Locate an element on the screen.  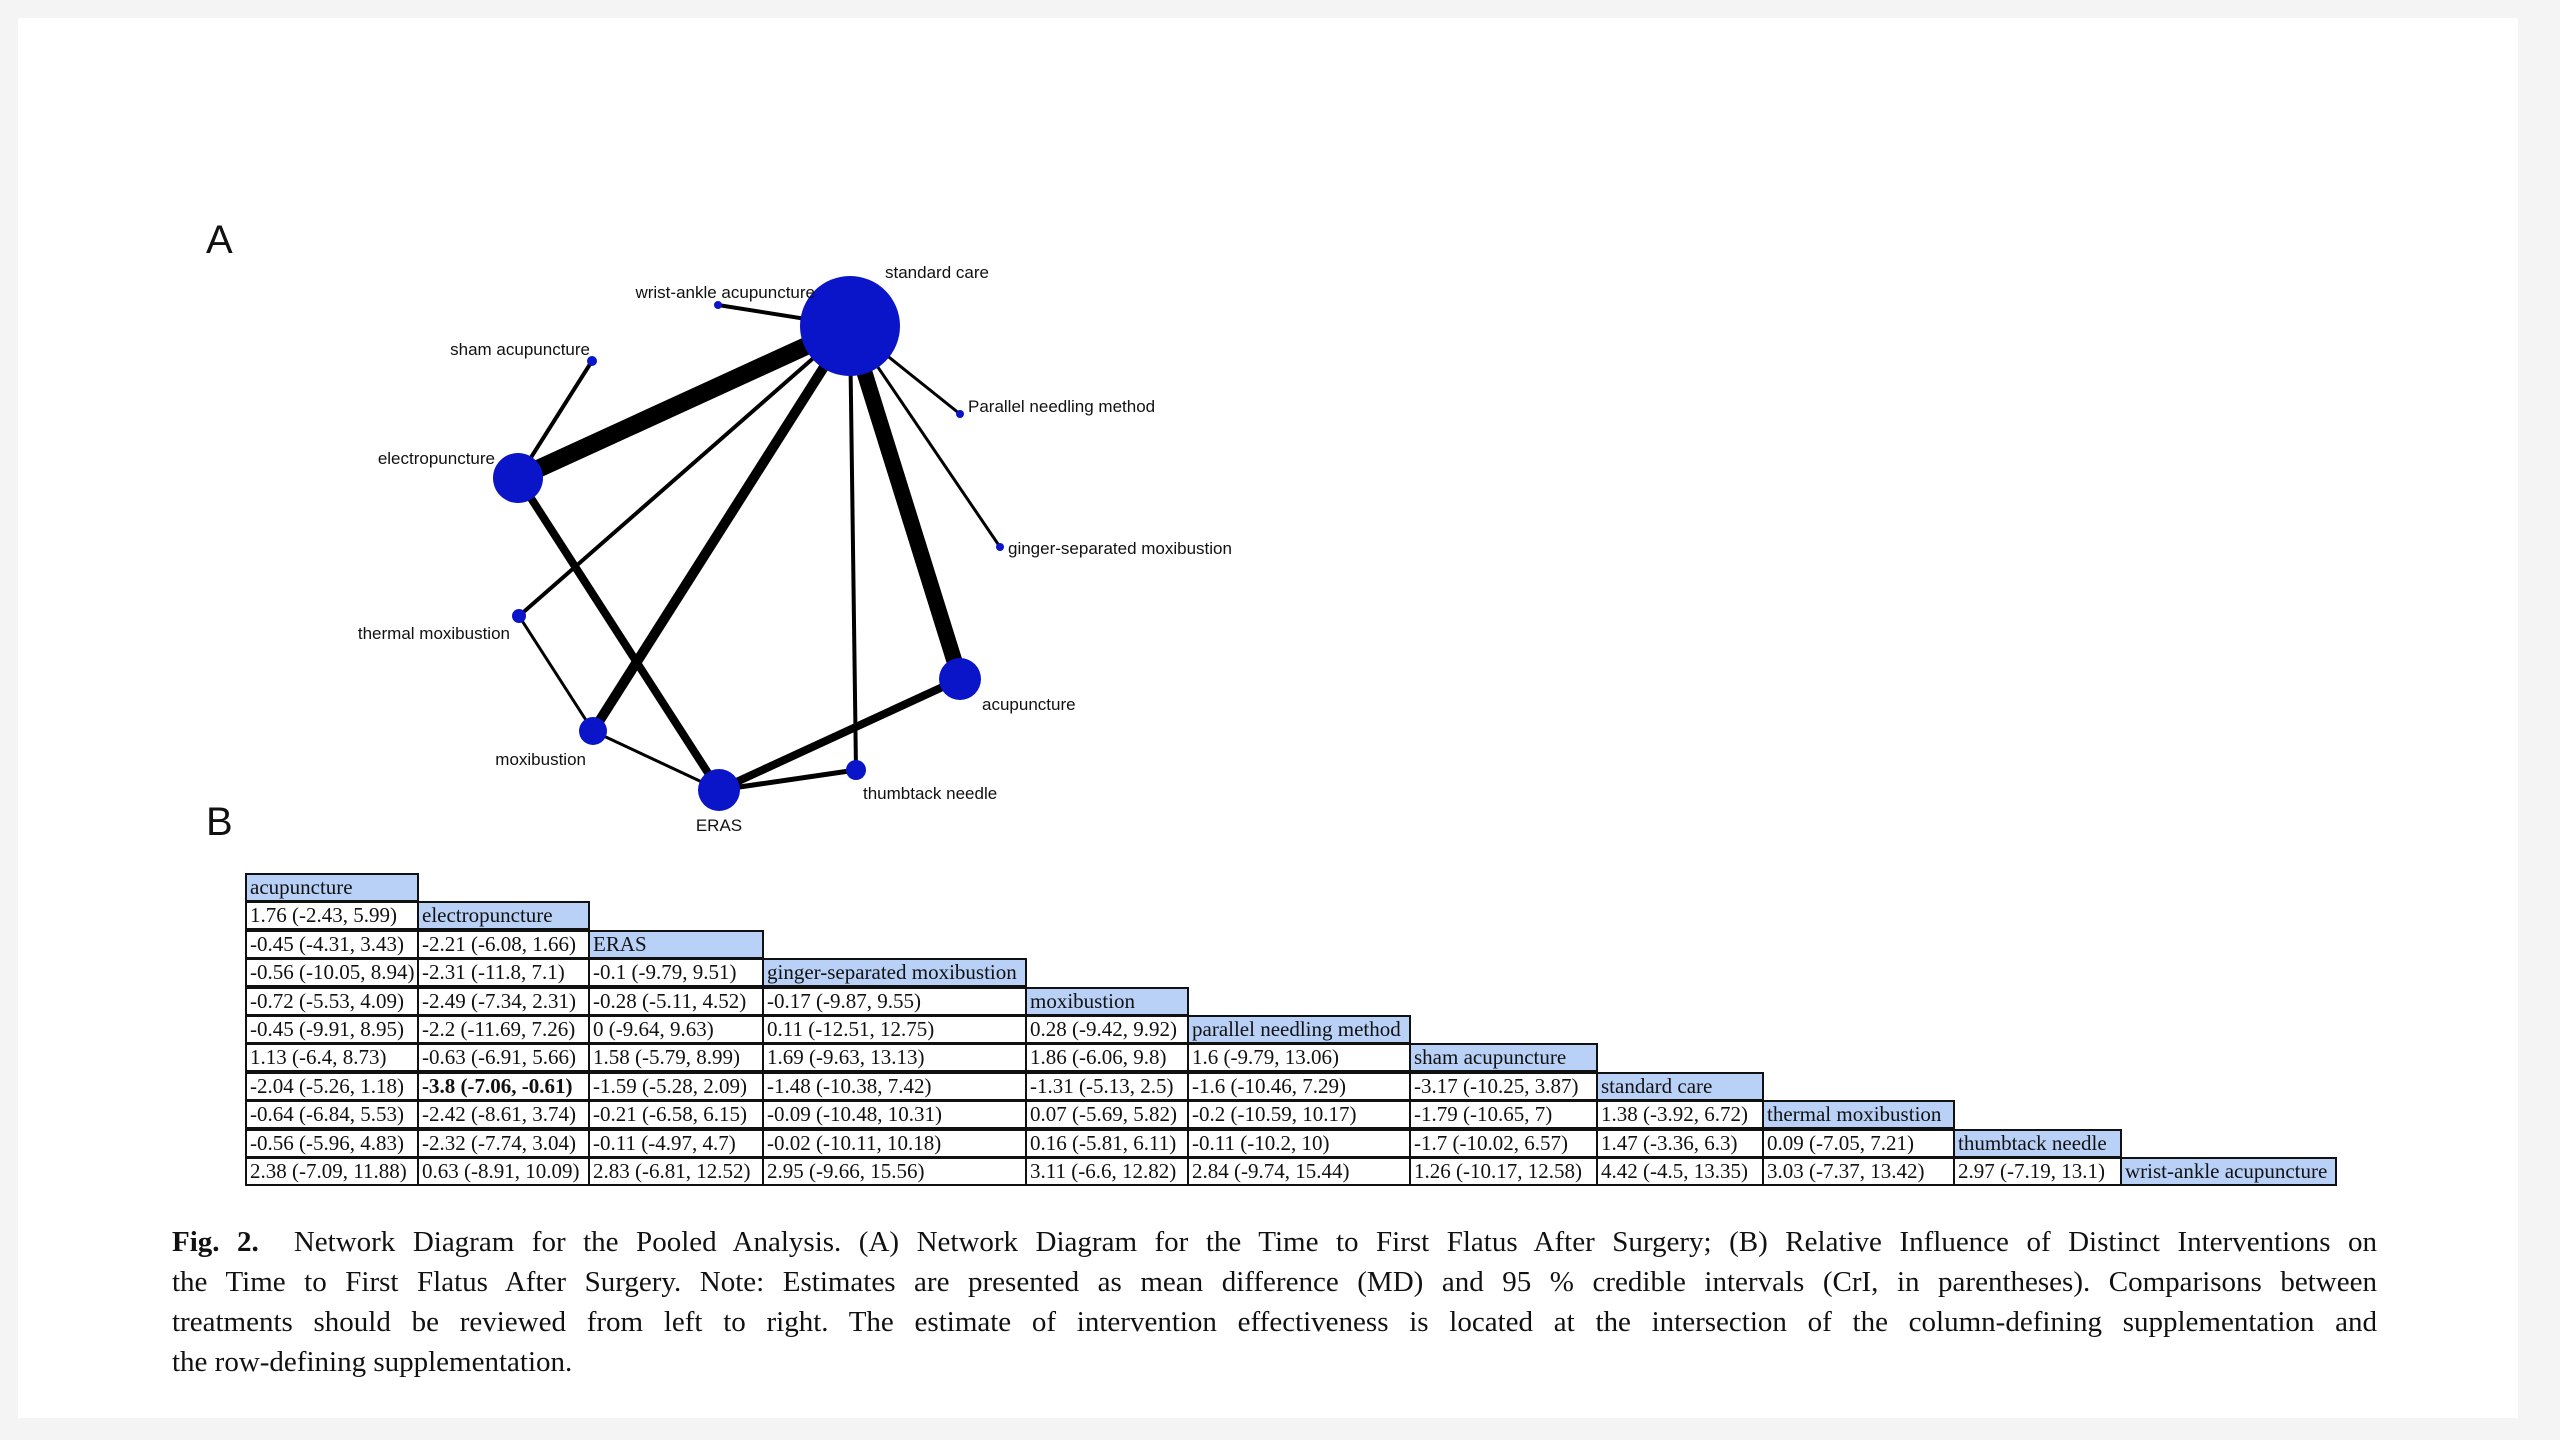
panel-b-label: B is located at coordinates (219, 822).